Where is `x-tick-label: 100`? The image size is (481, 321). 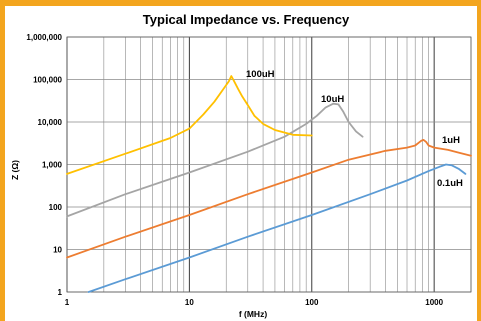
x-tick-label: 100 is located at coordinates (312, 302).